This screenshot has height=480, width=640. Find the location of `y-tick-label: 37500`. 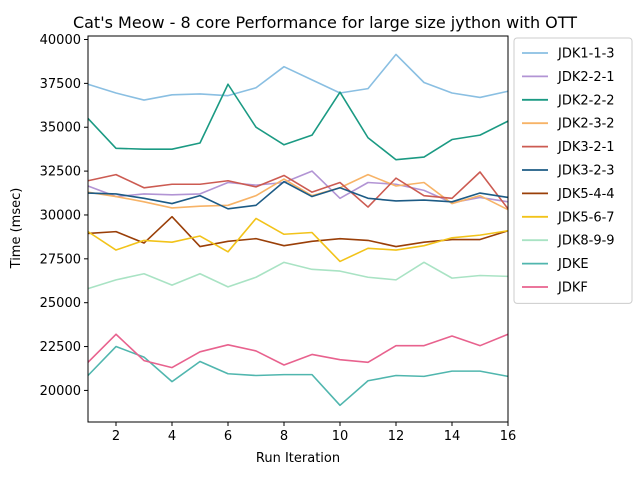

y-tick-label: 37500 is located at coordinates (60, 84).